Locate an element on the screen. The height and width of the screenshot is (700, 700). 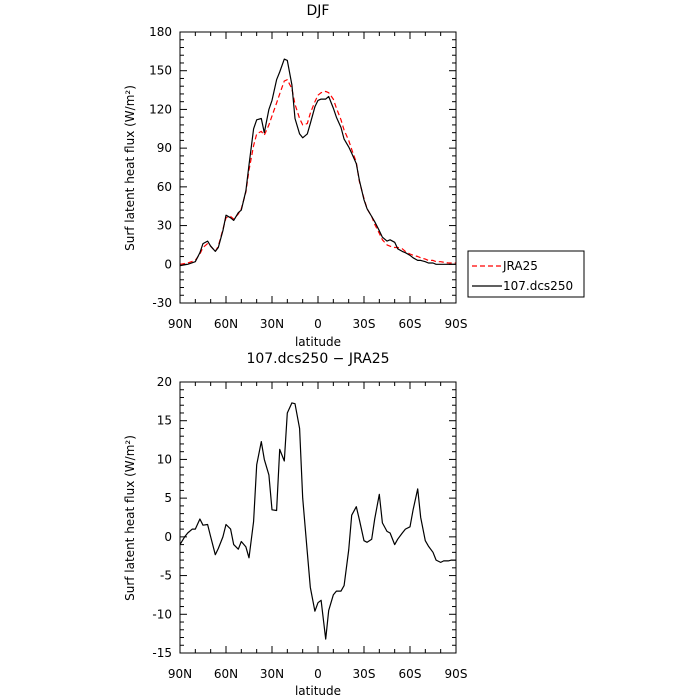
panel-title: 107.dcs250 − JRA25 is located at coordinates (317, 359).